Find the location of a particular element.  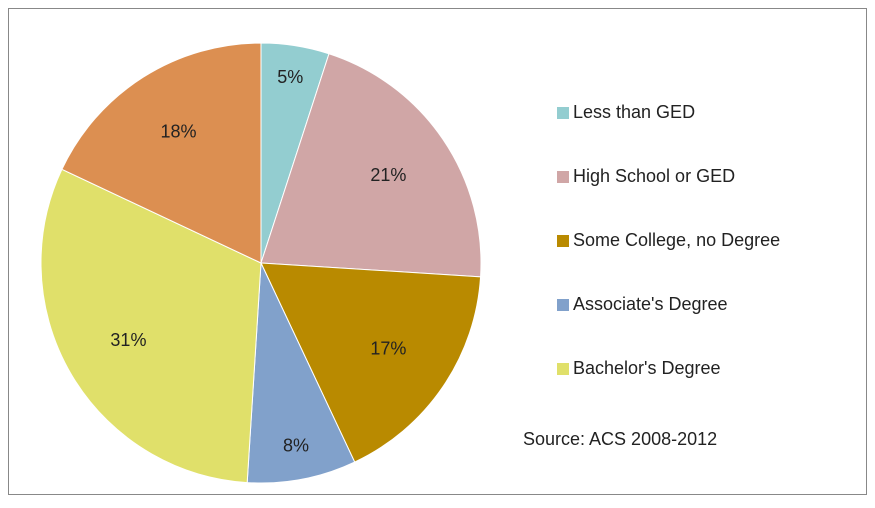

legend-label: Some College, no Degree is located at coordinates (676, 240).